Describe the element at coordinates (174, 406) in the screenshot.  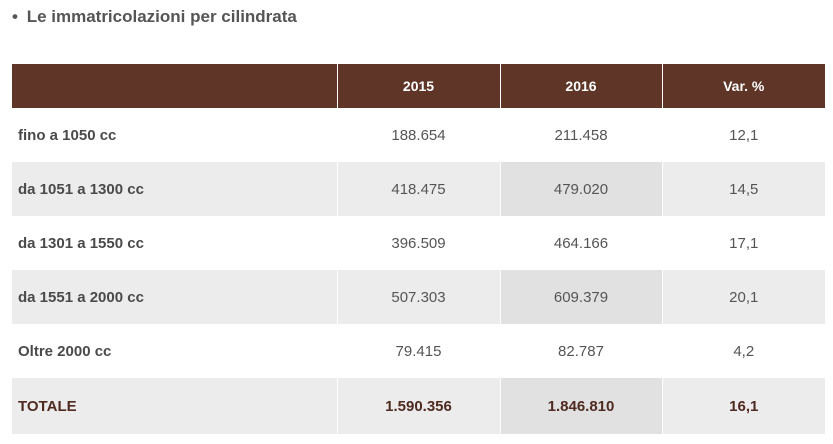
I see `total-label: TOTALE` at that location.